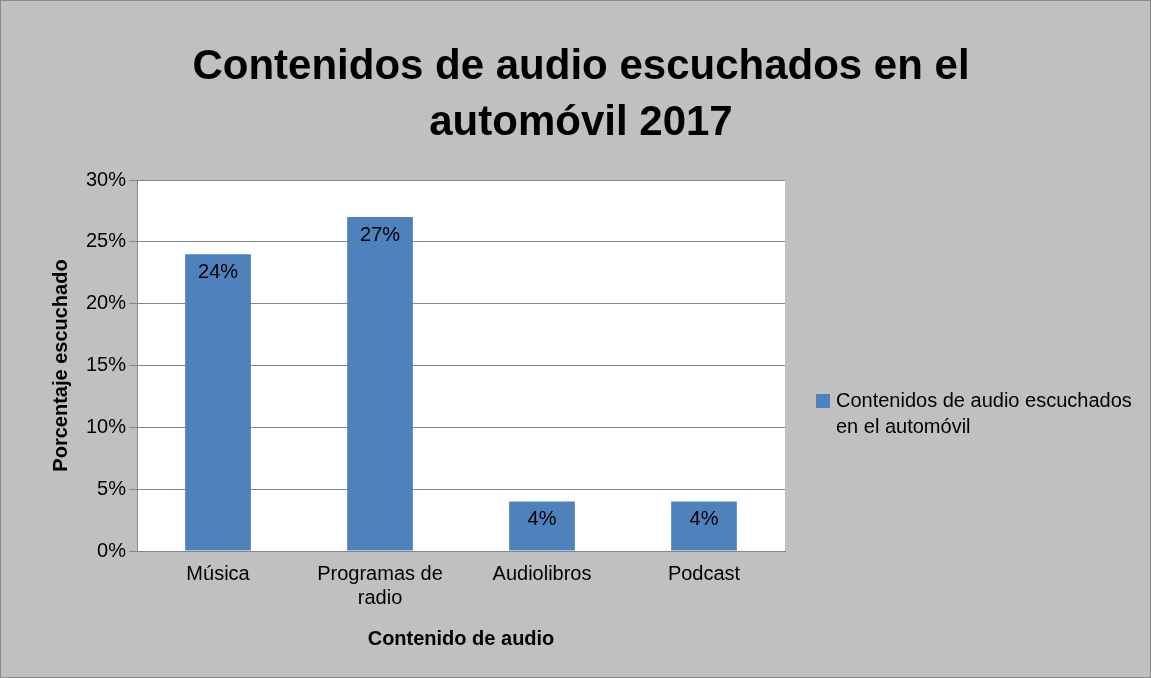 The width and height of the screenshot is (1151, 678). I want to click on y-tick-label: 25%, so click(106, 240).